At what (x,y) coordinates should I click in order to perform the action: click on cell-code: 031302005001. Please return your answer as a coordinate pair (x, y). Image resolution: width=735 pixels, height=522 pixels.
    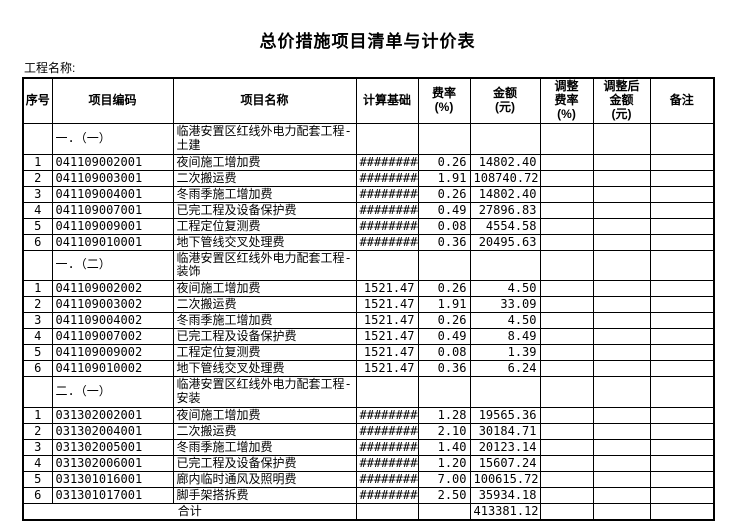
    Looking at the image, I should click on (112, 447).